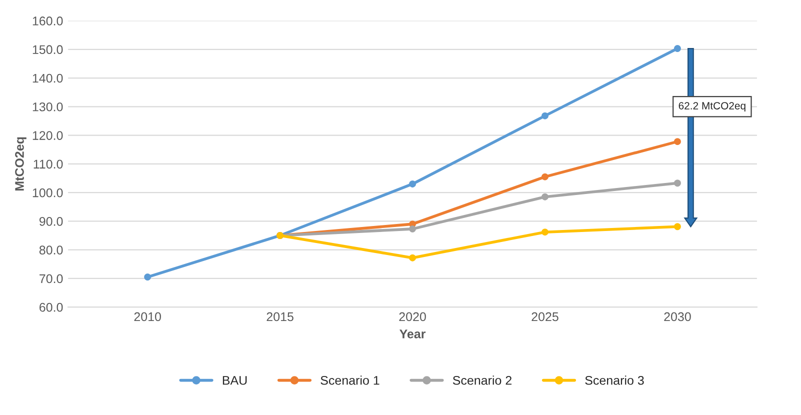 Image resolution: width=801 pixels, height=415 pixels. Describe the element at coordinates (482, 380) in the screenshot. I see `legend-label: Scenario 2` at that location.